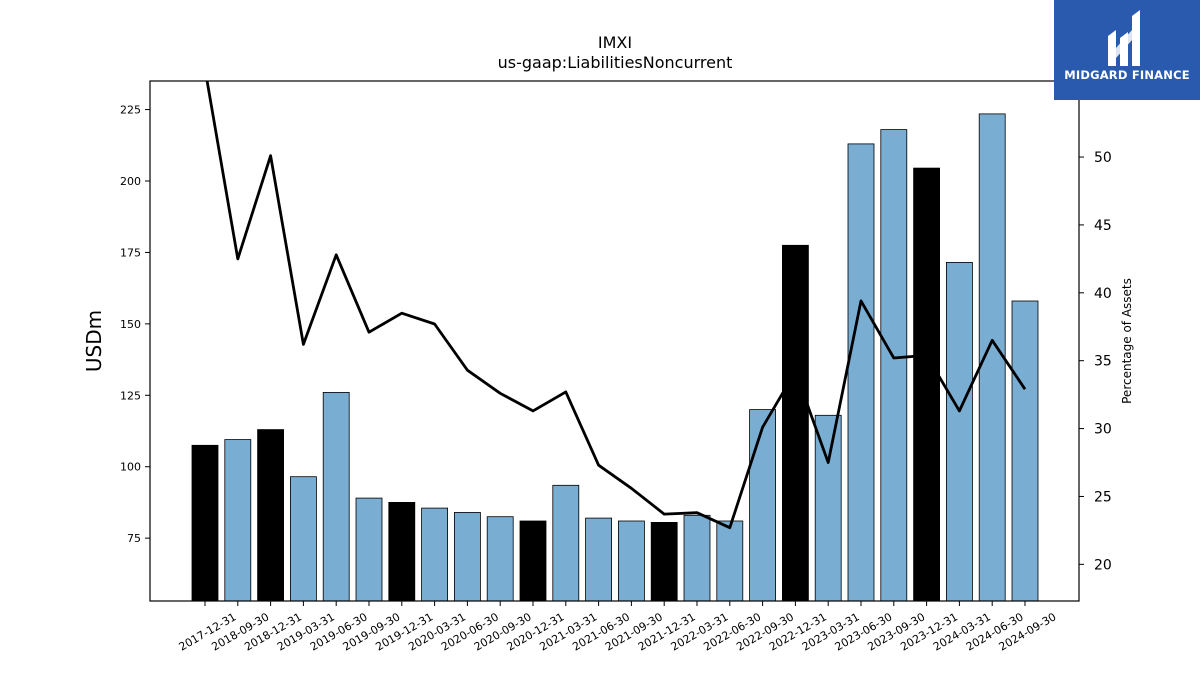 The width and height of the screenshot is (1200, 675). What do you see at coordinates (94, 341) in the screenshot?
I see `y-axis-label: USDm` at bounding box center [94, 341].